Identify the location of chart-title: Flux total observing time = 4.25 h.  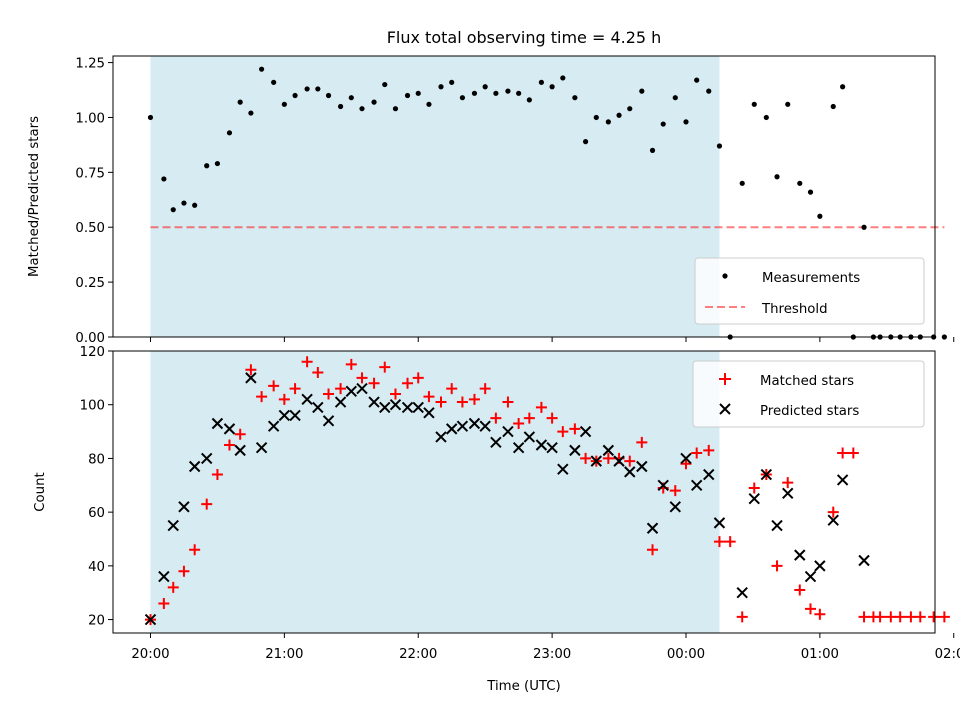
(524, 37).